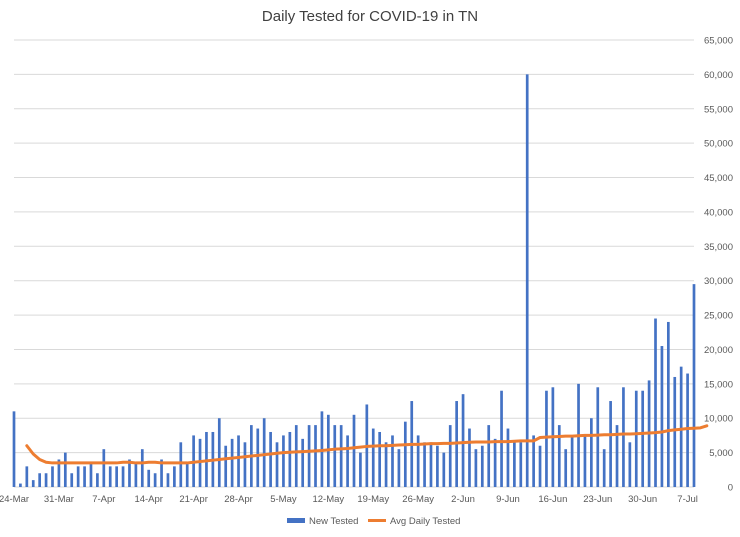 The width and height of the screenshot is (740, 537). Describe the element at coordinates (370, 16) in the screenshot. I see `chart-title: Daily Tested for COVID-19 in TN` at that location.